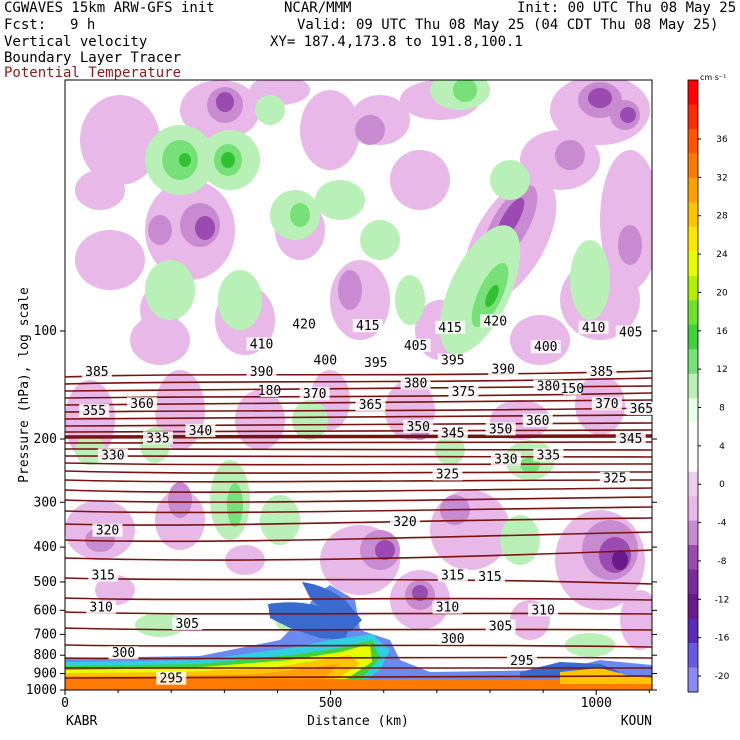 Image resolution: width=740 pixels, height=740 pixels. Describe the element at coordinates (500, 429) in the screenshot. I see `theta-label: 350` at that location.